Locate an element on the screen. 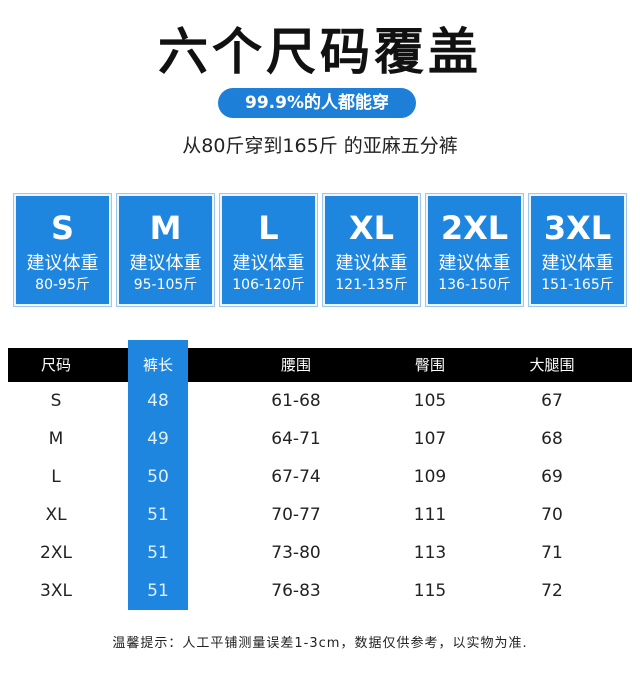 Image resolution: width=640 pixels, height=680 pixels. cell-thigh: 67 is located at coordinates (552, 401).